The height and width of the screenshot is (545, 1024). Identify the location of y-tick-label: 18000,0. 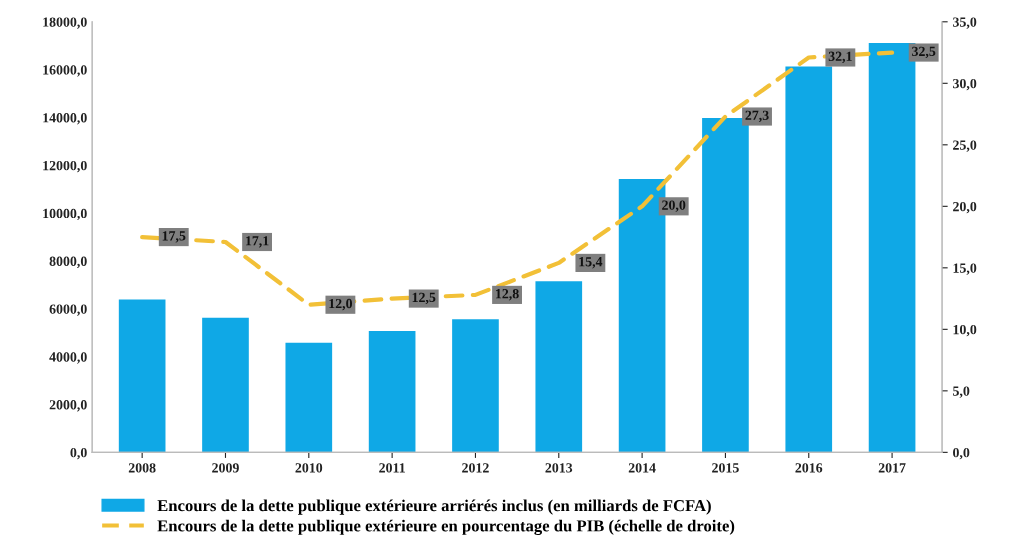
(65, 23).